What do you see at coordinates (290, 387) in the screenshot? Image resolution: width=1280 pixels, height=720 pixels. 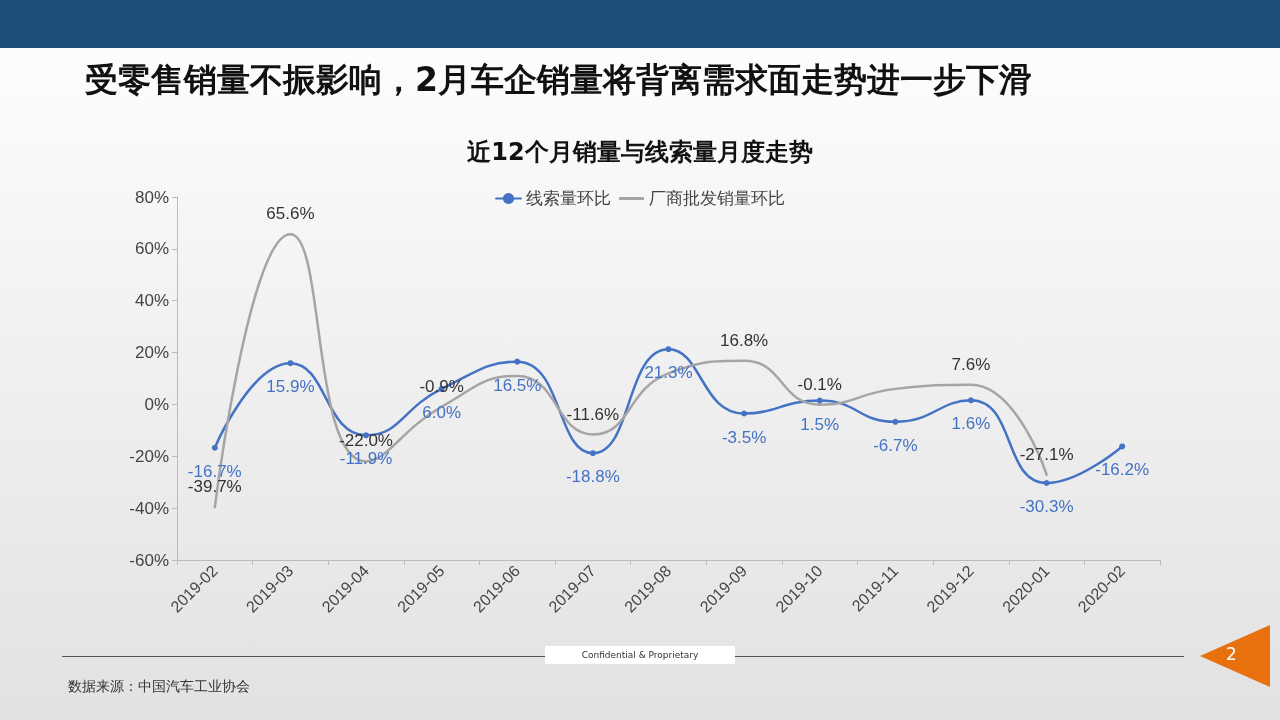 I see `data-label: 15.9%` at bounding box center [290, 387].